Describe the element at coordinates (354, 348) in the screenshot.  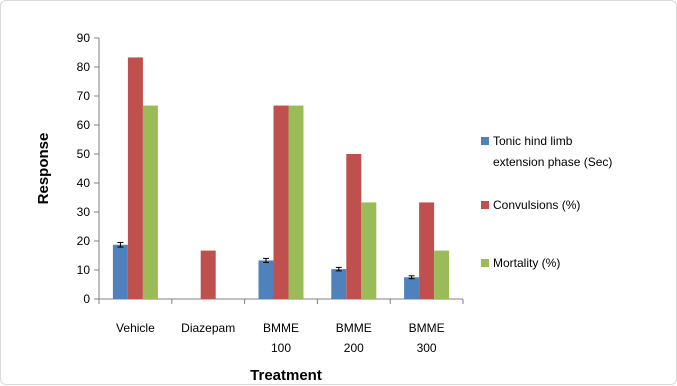
I see `x-tick-label: 200` at that location.